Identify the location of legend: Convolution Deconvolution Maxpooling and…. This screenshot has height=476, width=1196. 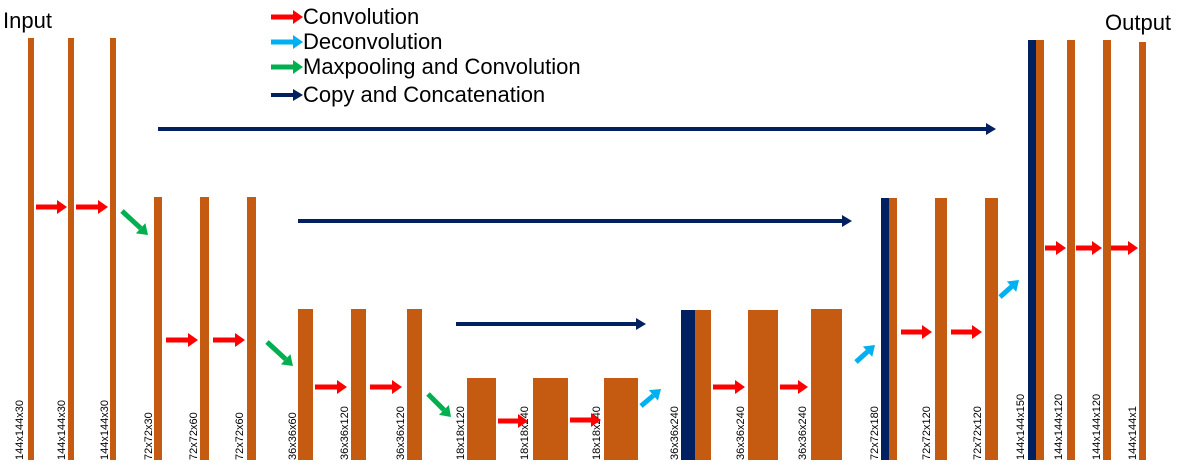
(426, 55).